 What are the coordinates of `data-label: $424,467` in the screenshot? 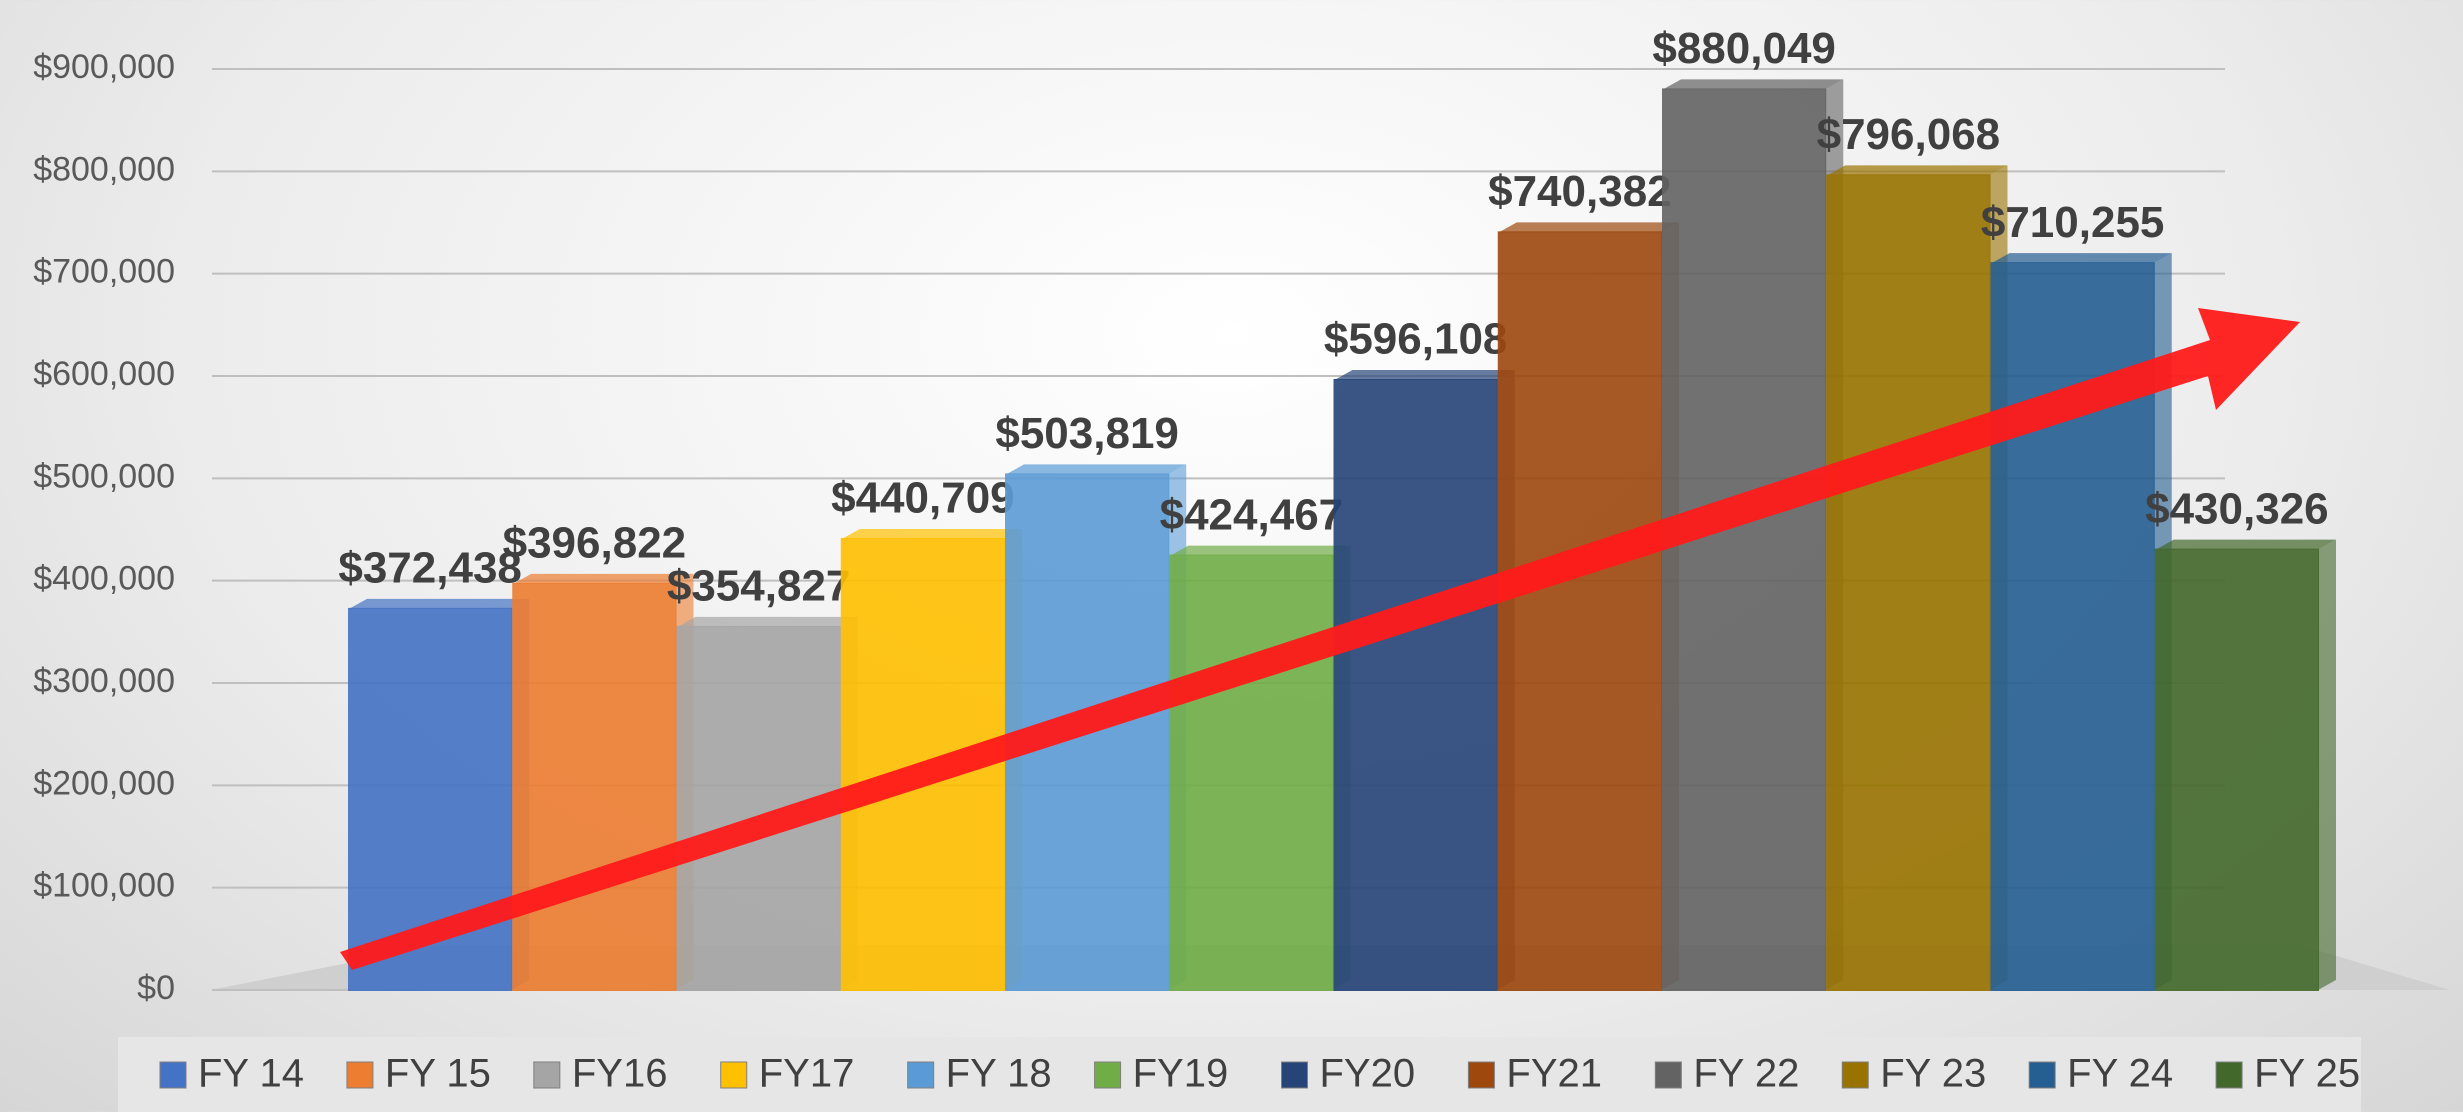 It's located at (1252, 514).